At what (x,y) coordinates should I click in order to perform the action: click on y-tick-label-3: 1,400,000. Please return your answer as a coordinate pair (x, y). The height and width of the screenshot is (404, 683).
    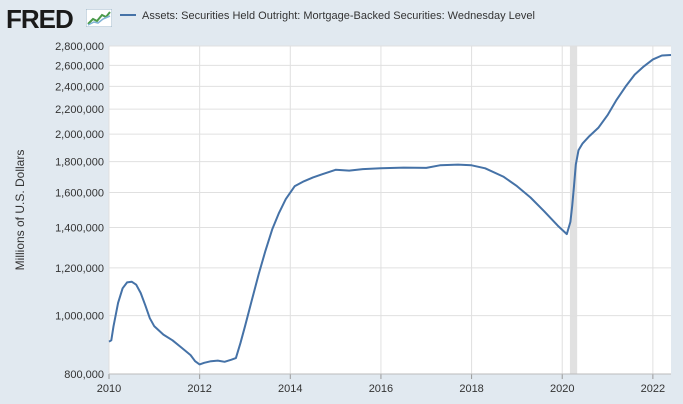
    Looking at the image, I should click on (79, 228).